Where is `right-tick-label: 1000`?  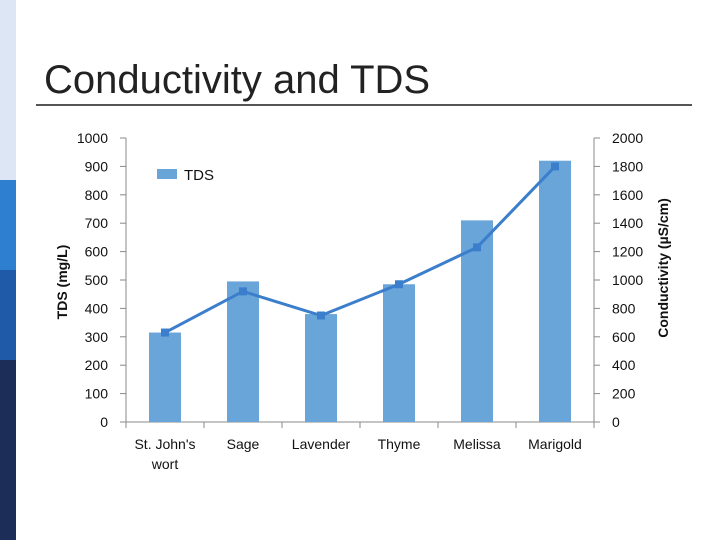 right-tick-label: 1000 is located at coordinates (627, 280).